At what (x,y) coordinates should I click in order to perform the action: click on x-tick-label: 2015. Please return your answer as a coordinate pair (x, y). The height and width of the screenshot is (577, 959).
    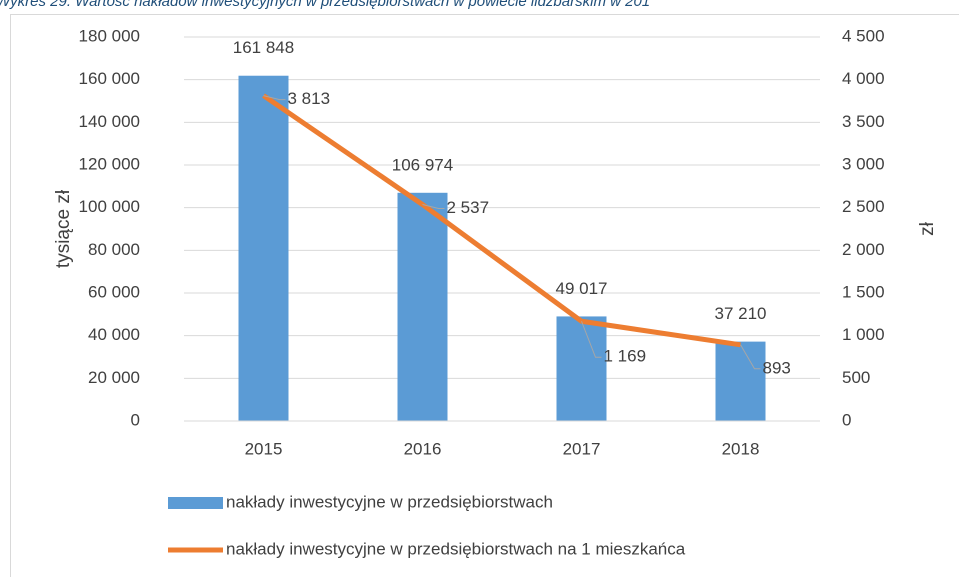
    Looking at the image, I should click on (264, 448).